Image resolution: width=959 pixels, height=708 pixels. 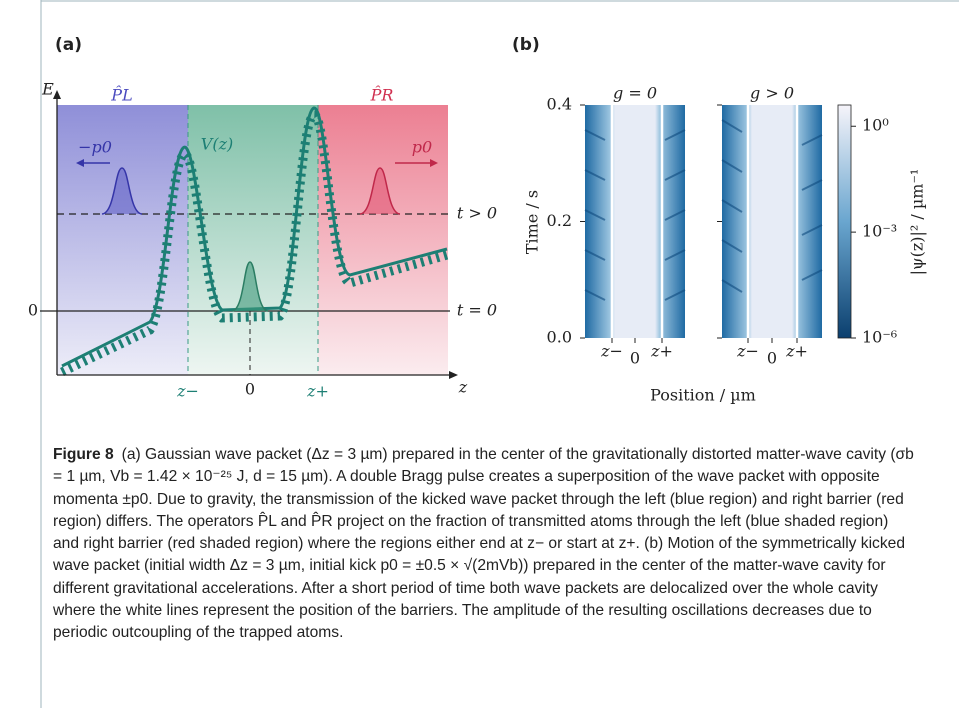 What do you see at coordinates (47, 89) in the screenshot?
I see `e-label: E` at bounding box center [47, 89].